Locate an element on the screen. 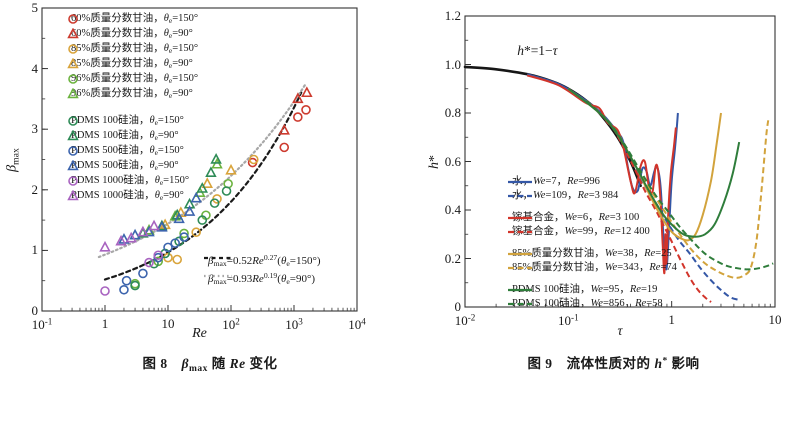 The image size is (807, 432). y-tick-label: 0.6 is located at coordinates (446, 162).